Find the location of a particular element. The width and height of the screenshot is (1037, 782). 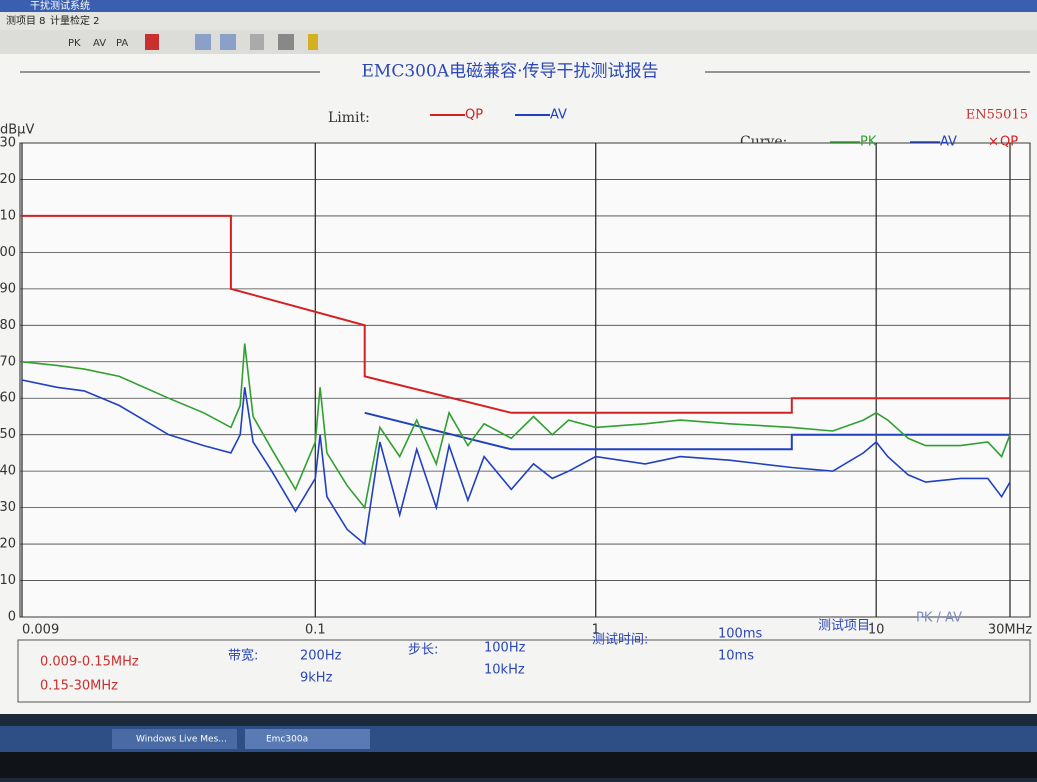

y-tick-label: 110 is located at coordinates (8, 215).